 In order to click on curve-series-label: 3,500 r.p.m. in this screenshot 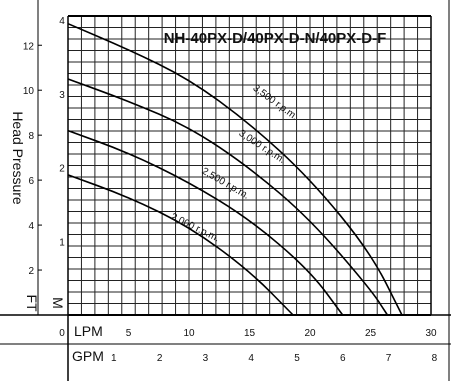, I will do `click(275, 103)`.